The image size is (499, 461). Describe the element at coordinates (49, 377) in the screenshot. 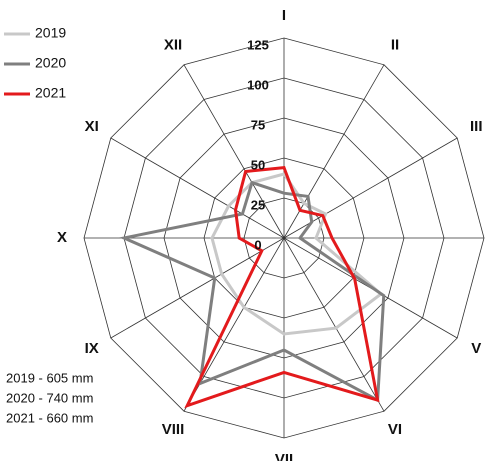

I see `annotation: 2019 - 605 mm` at that location.